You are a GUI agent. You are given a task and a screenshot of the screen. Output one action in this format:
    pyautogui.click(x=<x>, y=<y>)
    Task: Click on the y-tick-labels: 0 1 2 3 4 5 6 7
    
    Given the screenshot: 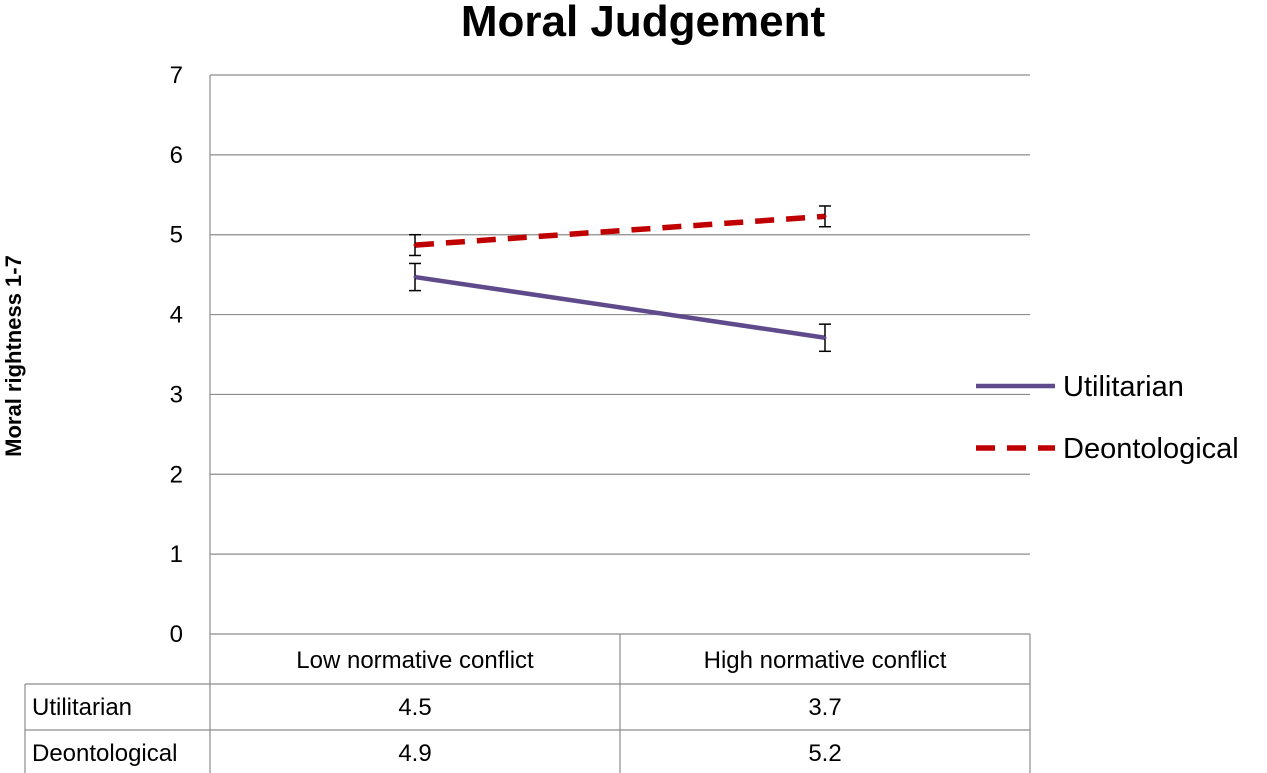 What is the action you would take?
    pyautogui.click(x=176, y=355)
    